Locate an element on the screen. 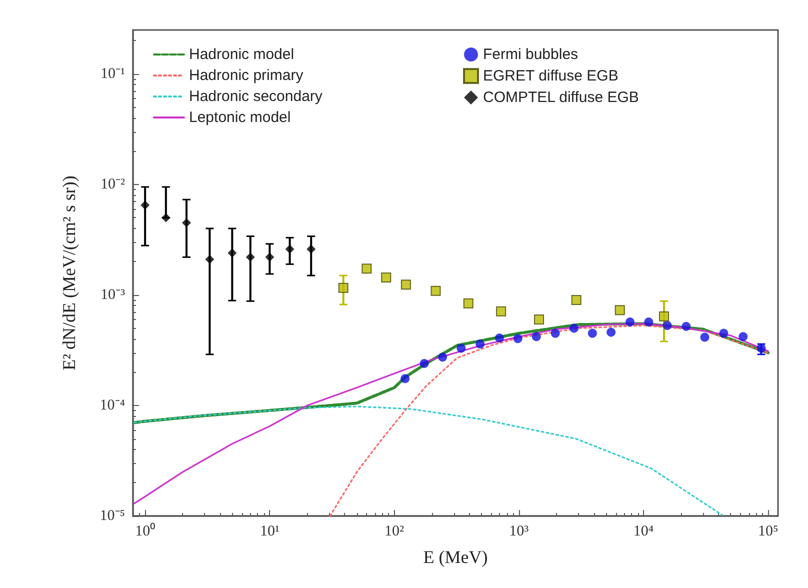 The width and height of the screenshot is (808, 588). legend-label: EGRET diffuse EGB is located at coordinates (550, 76).